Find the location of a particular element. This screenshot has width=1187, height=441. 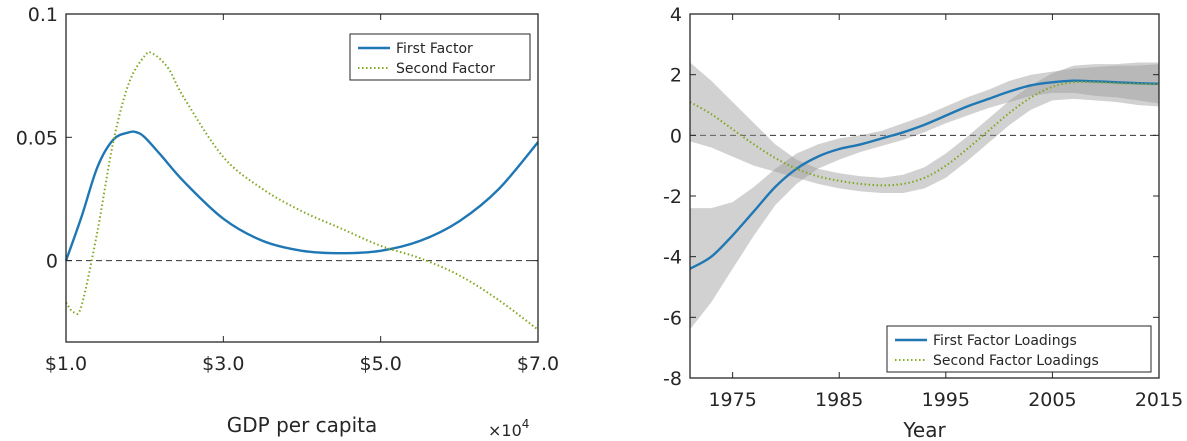

right-legend-label-1: First Factor Loadings is located at coordinates (1005, 341).